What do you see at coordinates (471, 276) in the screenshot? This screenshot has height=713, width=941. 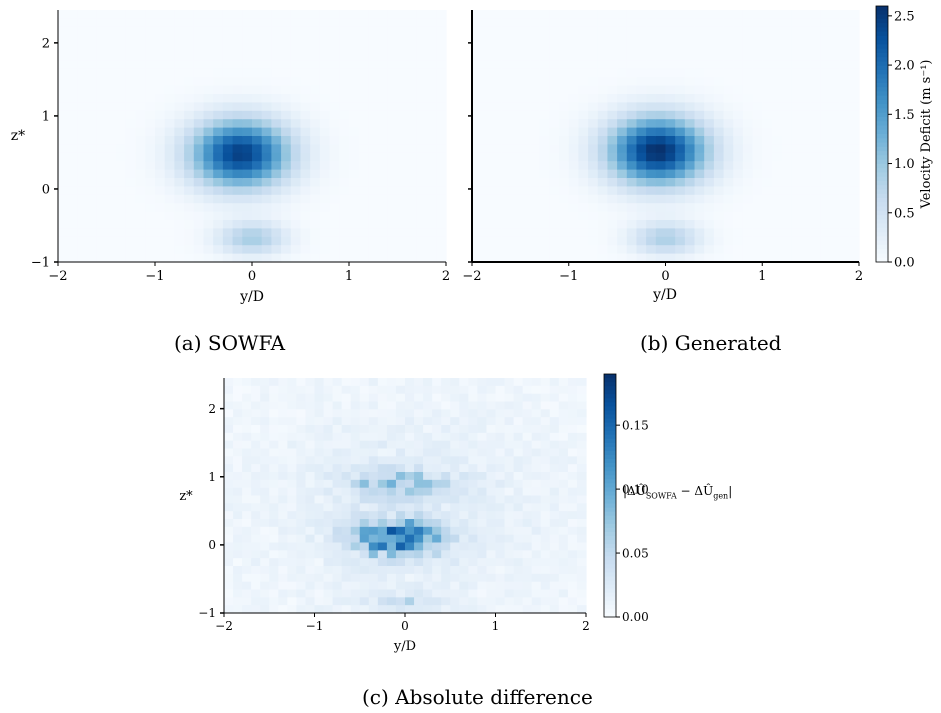 I see `x-tick-label: −2` at bounding box center [471, 276].